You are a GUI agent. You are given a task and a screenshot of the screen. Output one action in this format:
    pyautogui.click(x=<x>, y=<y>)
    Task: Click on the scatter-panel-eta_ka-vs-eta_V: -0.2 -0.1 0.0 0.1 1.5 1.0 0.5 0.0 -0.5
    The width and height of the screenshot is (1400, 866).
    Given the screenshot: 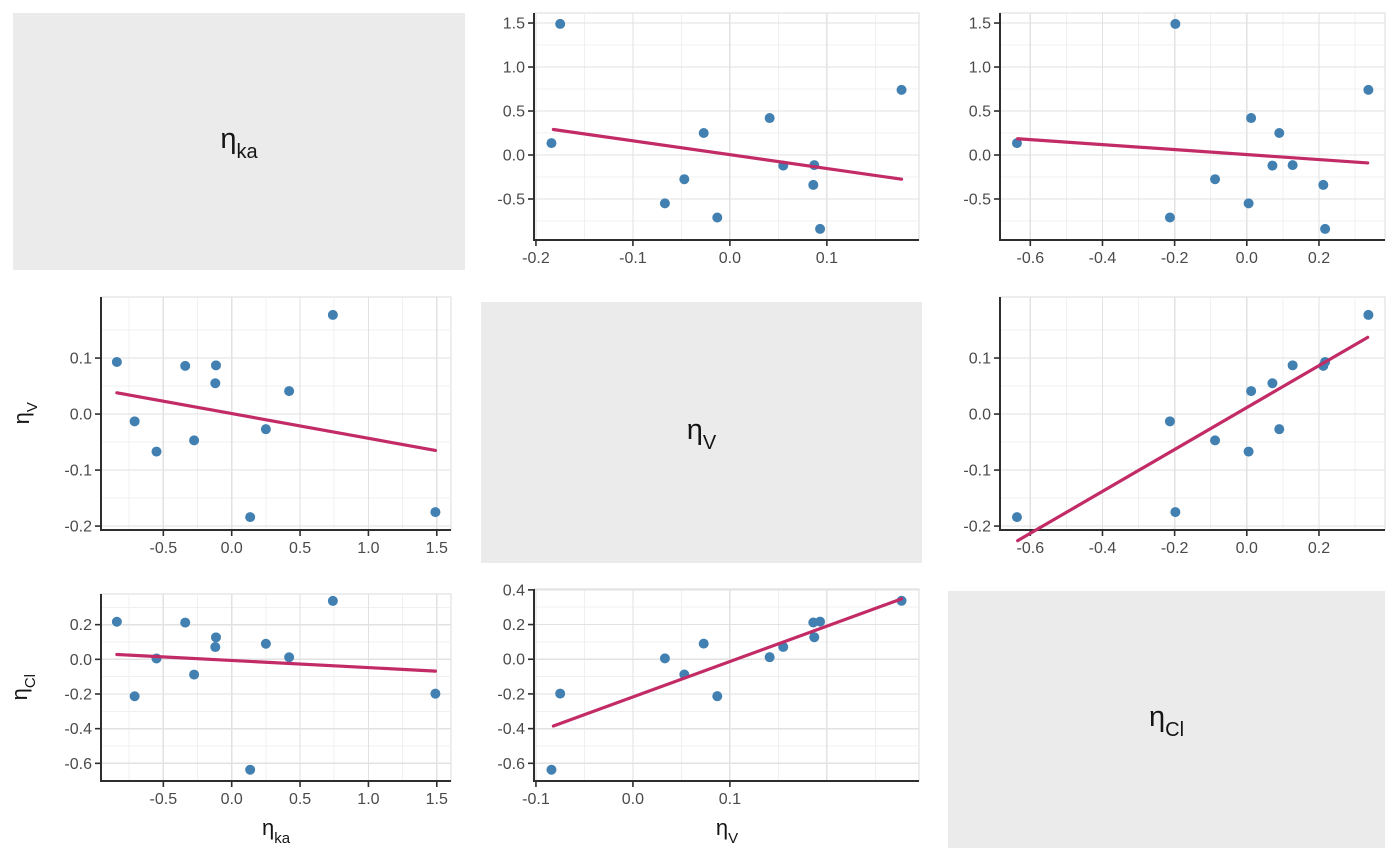 What is the action you would take?
    pyautogui.click(x=708, y=139)
    